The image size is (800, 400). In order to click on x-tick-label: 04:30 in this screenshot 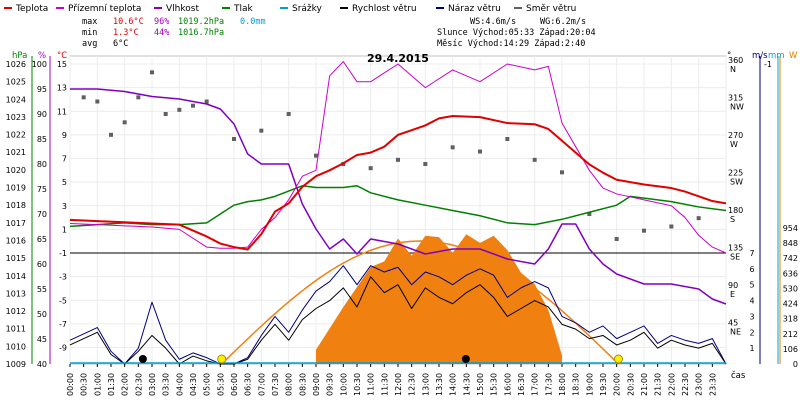, I will do `click(193, 384)`.